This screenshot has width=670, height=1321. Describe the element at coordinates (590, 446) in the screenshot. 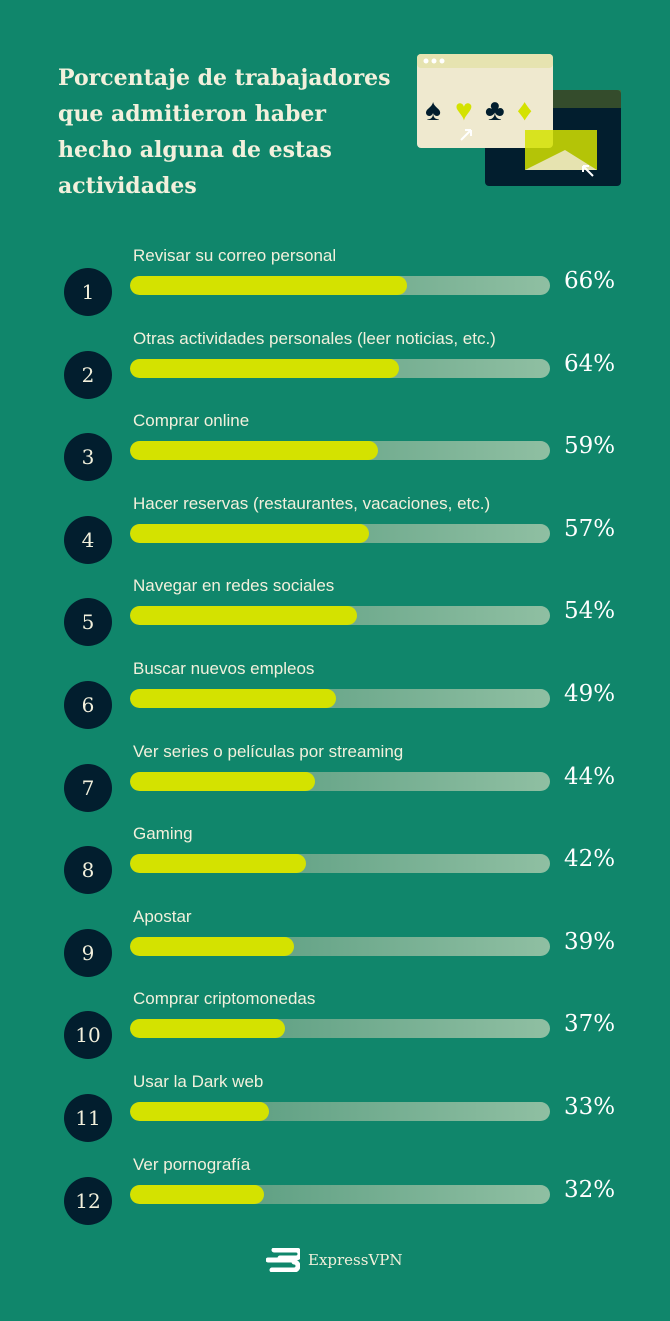

I see `value-label: 59%` at that location.